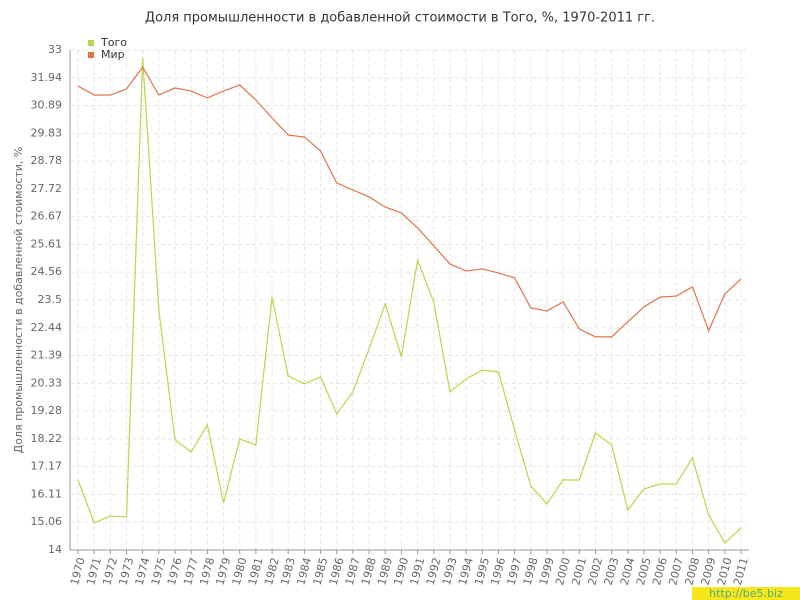  I want to click on watermark-bg, so click(746, 593).